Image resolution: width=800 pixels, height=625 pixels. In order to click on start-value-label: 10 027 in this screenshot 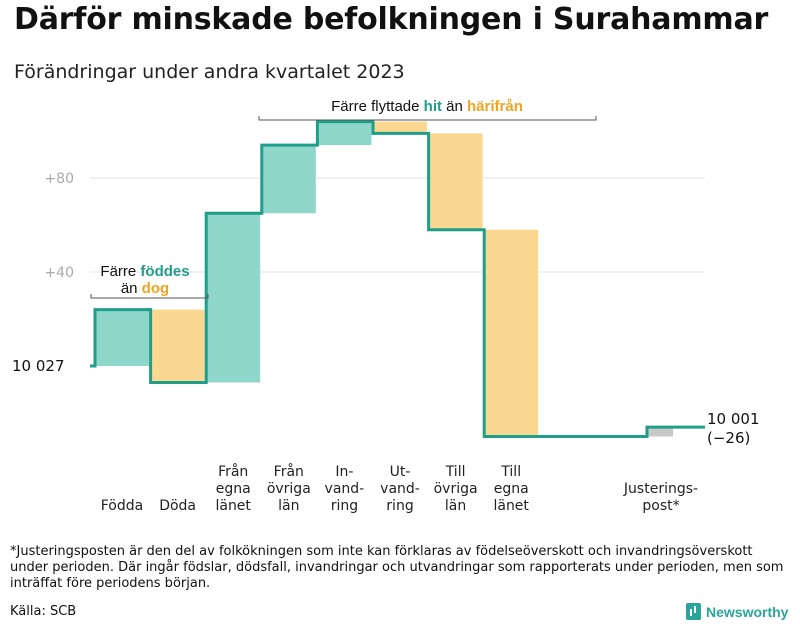, I will do `click(38, 366)`.